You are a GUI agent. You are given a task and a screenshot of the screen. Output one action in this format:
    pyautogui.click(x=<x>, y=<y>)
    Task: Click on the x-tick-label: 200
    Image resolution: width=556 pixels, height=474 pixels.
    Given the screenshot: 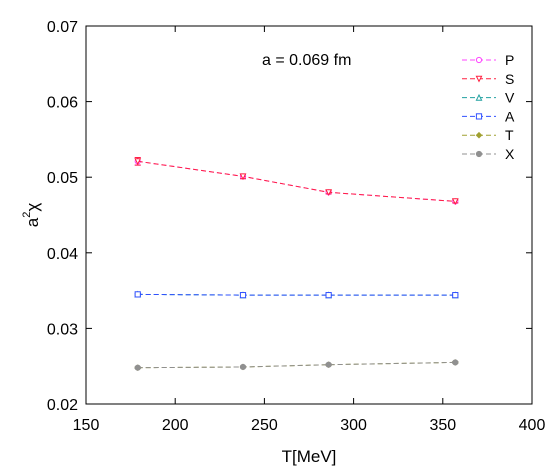 What is the action you would take?
    pyautogui.click(x=175, y=425)
    